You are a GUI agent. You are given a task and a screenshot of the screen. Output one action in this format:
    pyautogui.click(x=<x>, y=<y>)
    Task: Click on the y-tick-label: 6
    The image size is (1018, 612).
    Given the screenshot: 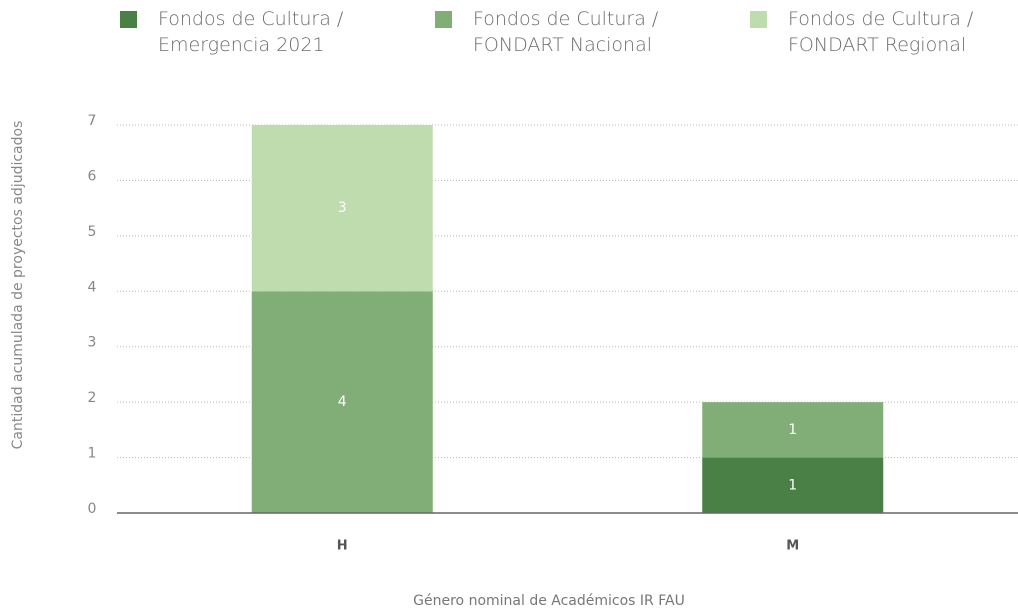 What is the action you would take?
    pyautogui.click(x=92, y=176)
    